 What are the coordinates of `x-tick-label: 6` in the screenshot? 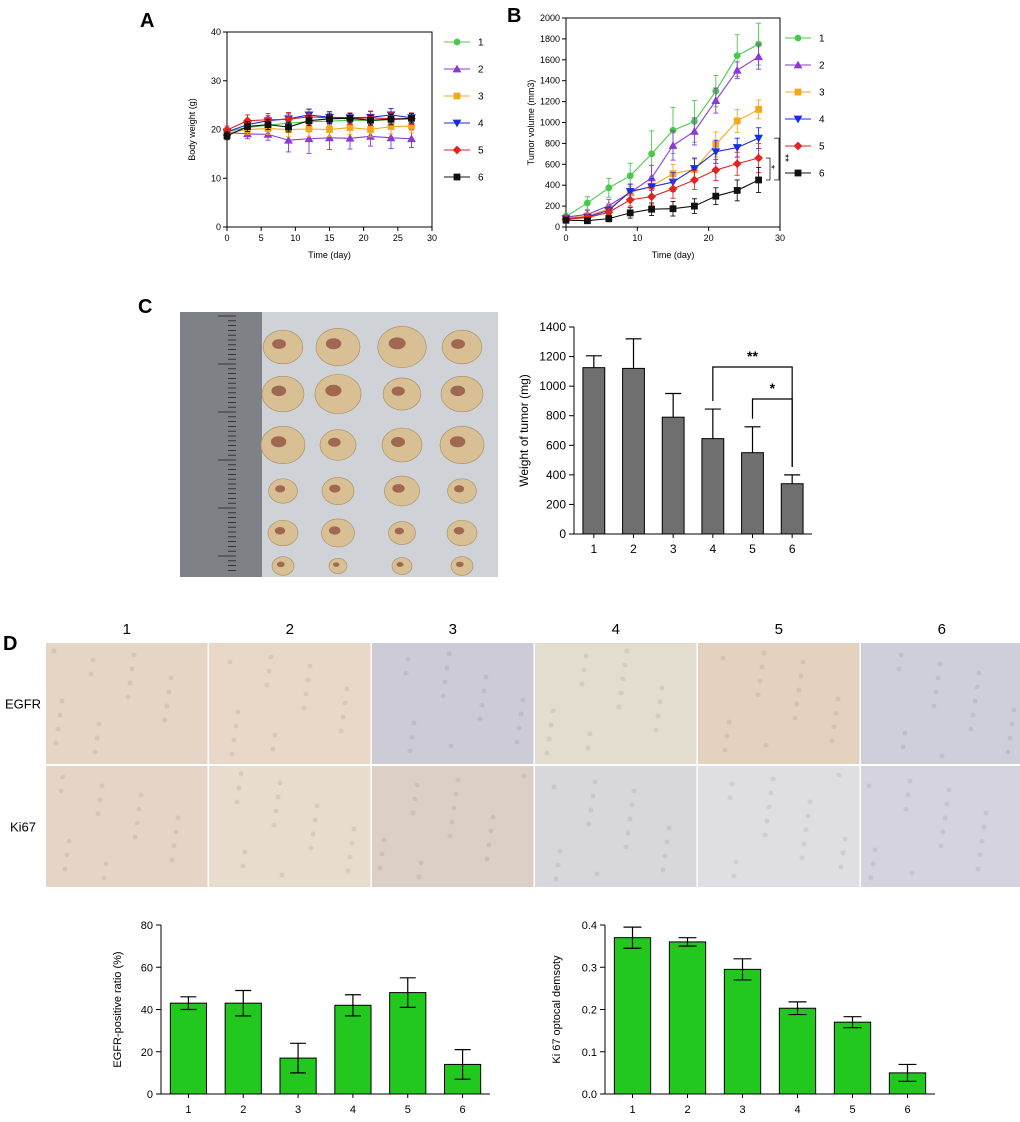 It's located at (907, 1110).